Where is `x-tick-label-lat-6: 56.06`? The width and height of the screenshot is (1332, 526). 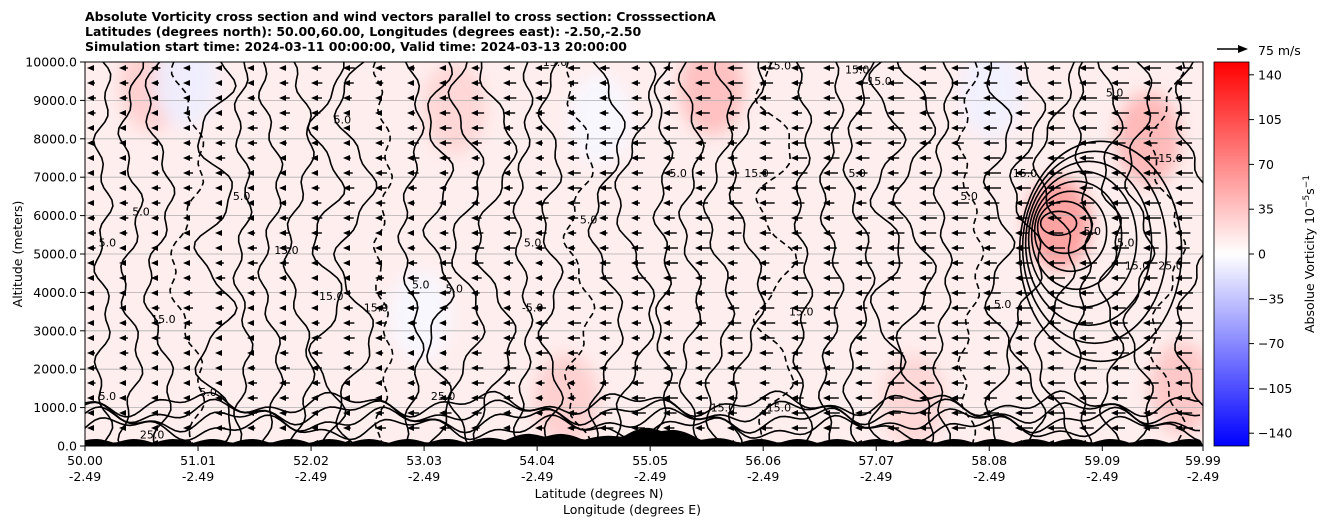 x-tick-label-lat-6: 56.06 is located at coordinates (763, 460).